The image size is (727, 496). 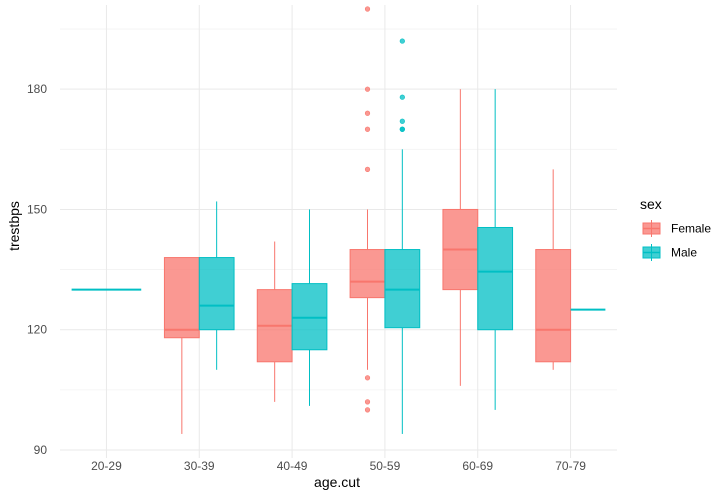 I want to click on legend: sex Female Male, so click(x=675, y=228).